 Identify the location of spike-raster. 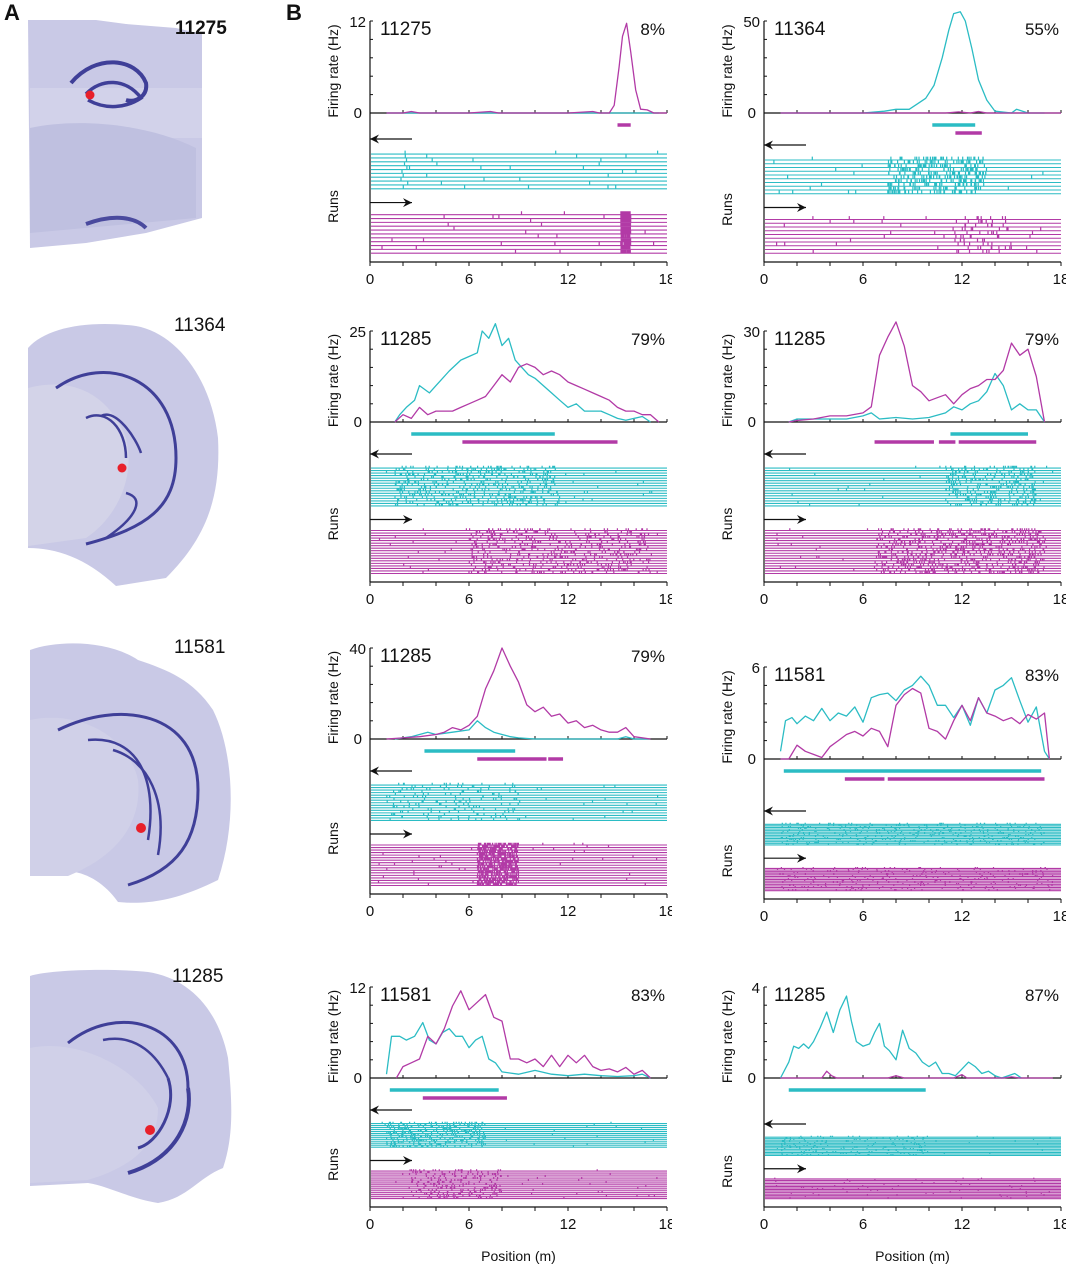
(913, 1167).